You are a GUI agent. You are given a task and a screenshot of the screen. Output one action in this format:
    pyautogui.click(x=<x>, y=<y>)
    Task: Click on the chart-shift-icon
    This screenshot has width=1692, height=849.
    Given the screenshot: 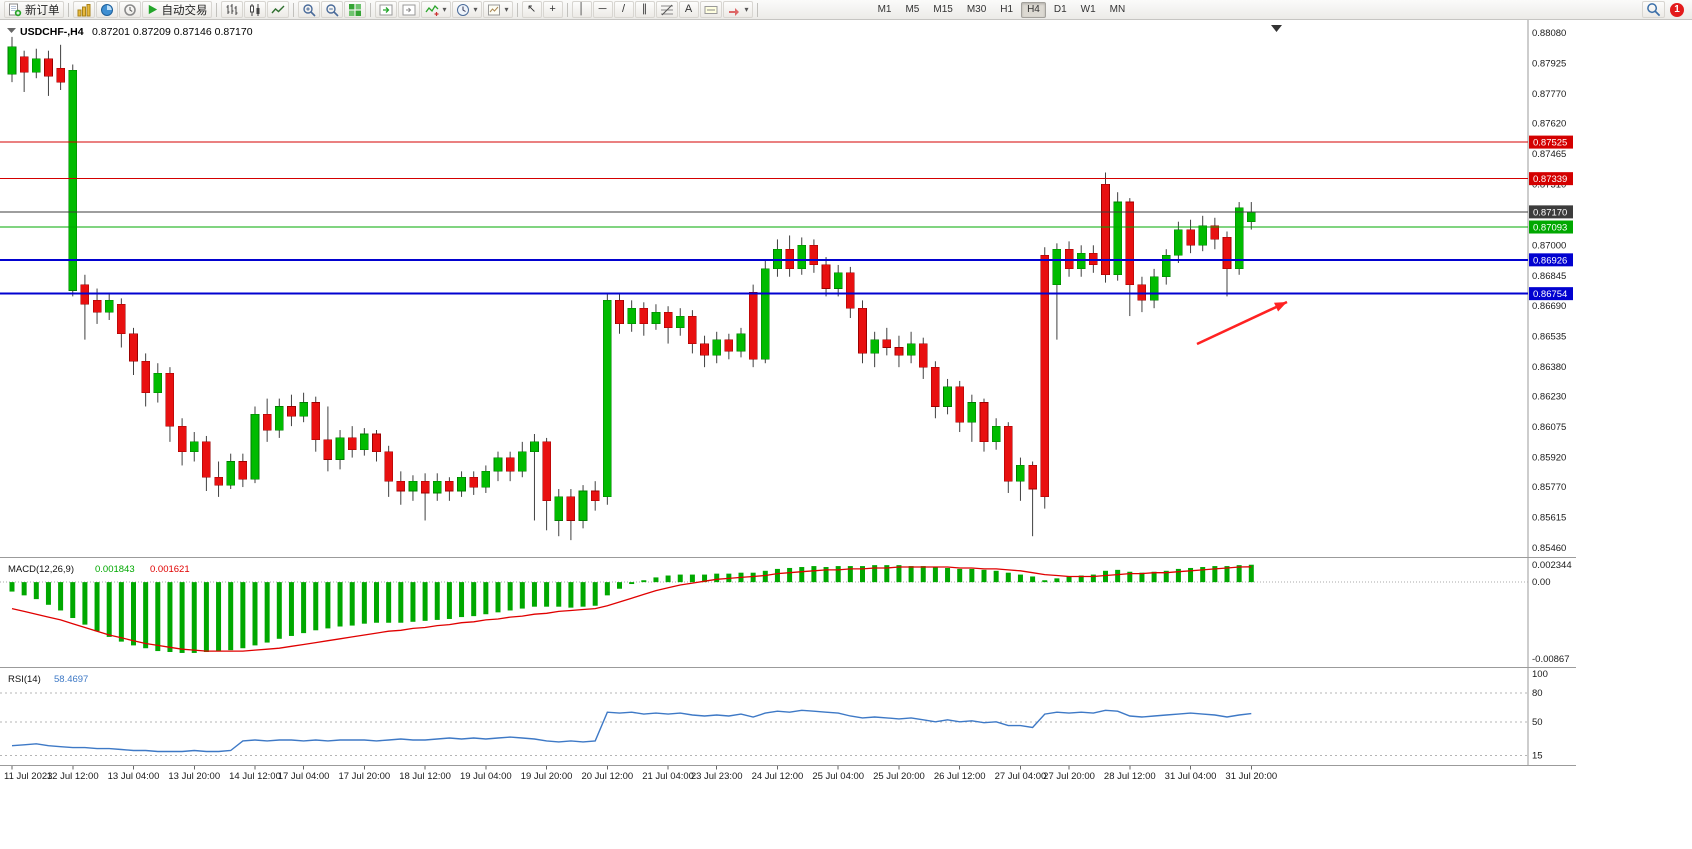 What is the action you would take?
    pyautogui.click(x=408, y=9)
    